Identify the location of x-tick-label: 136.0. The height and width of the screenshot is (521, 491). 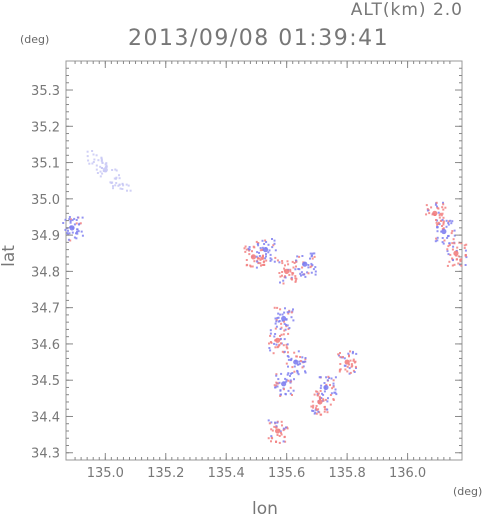
(407, 473).